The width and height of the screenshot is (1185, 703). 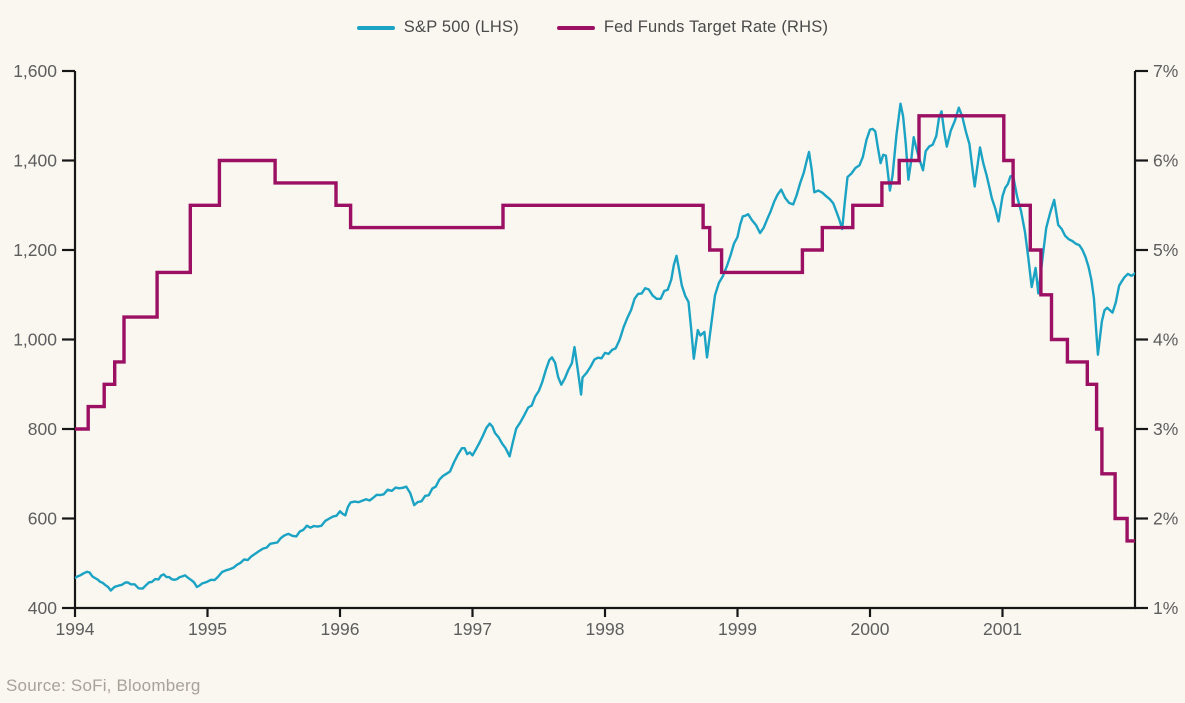 I want to click on left-axis-tick-label: 1,000, so click(x=35, y=340).